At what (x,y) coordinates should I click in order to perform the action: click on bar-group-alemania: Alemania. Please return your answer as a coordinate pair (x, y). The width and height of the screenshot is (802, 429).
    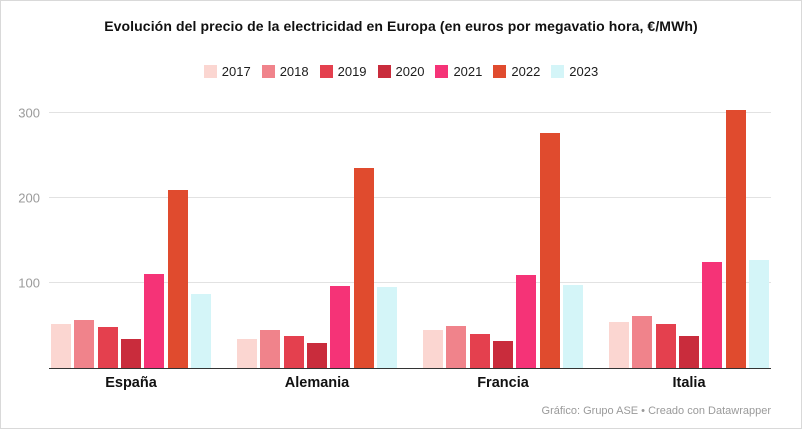
    Looking at the image, I should click on (317, 252).